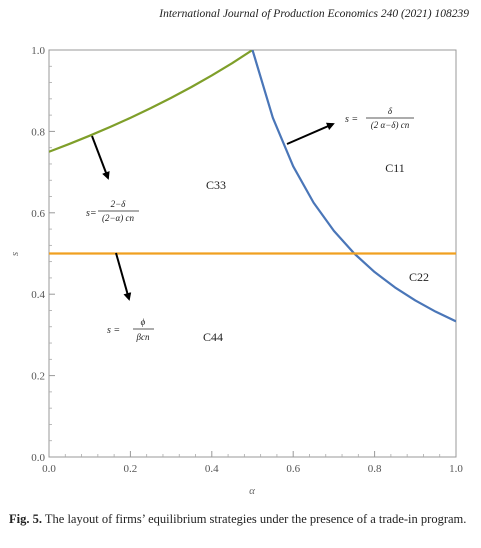 This screenshot has width=481, height=548. What do you see at coordinates (49, 469) in the screenshot?
I see `x-tick-label: 0.0` at bounding box center [49, 469].